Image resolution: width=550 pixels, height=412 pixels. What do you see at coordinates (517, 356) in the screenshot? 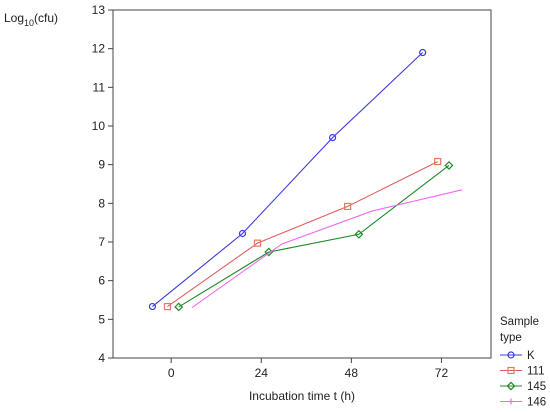
I see `legend-item-K: K` at bounding box center [517, 356].